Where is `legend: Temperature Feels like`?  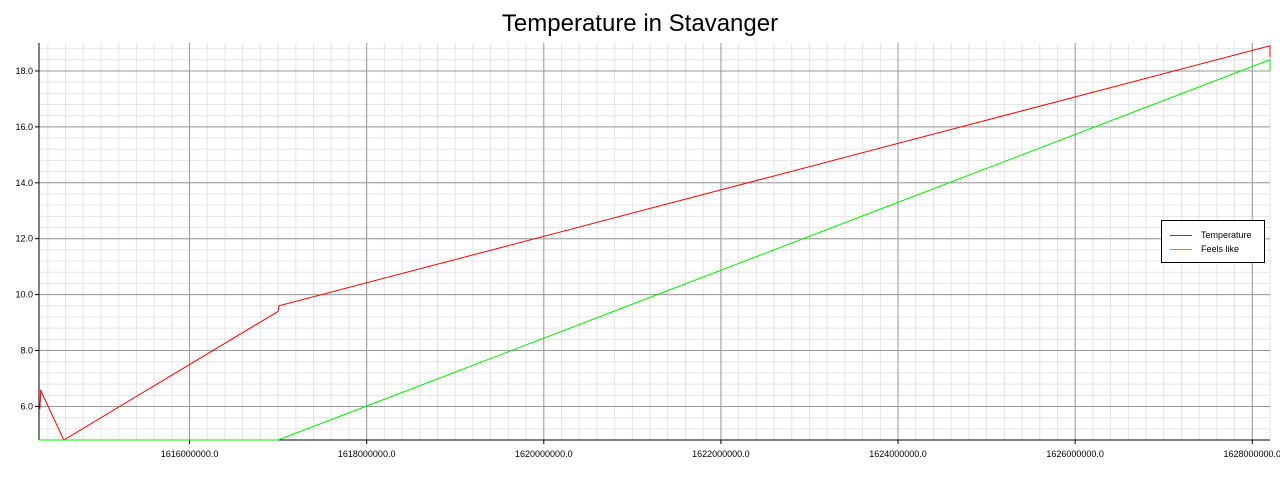
legend: Temperature Feels like is located at coordinates (1213, 241).